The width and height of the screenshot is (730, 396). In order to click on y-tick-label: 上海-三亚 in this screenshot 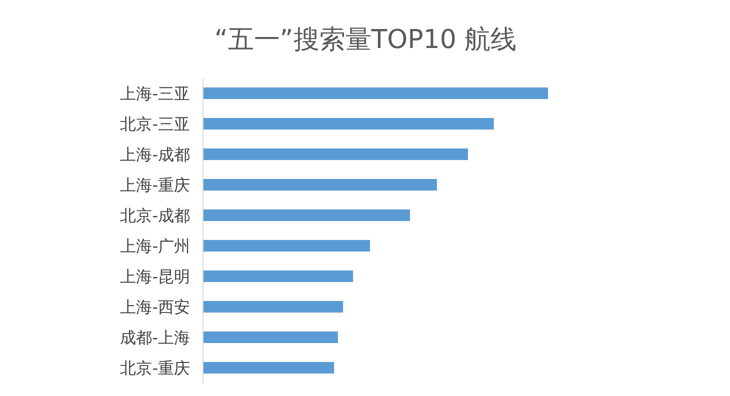, I will do `click(155, 93)`.